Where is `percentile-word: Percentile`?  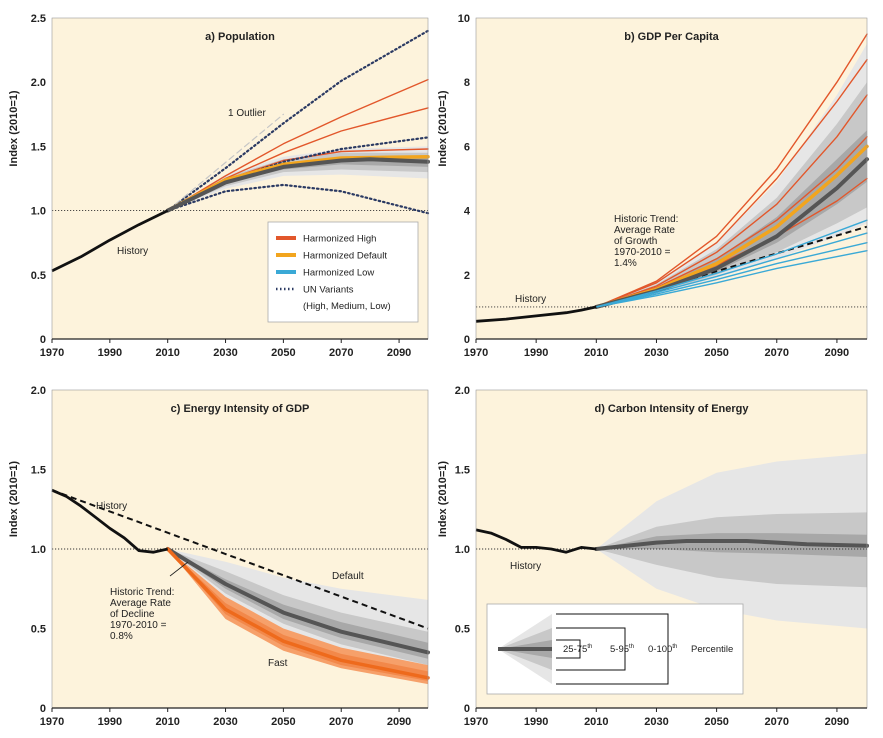
percentile-word: Percentile is located at coordinates (712, 649).